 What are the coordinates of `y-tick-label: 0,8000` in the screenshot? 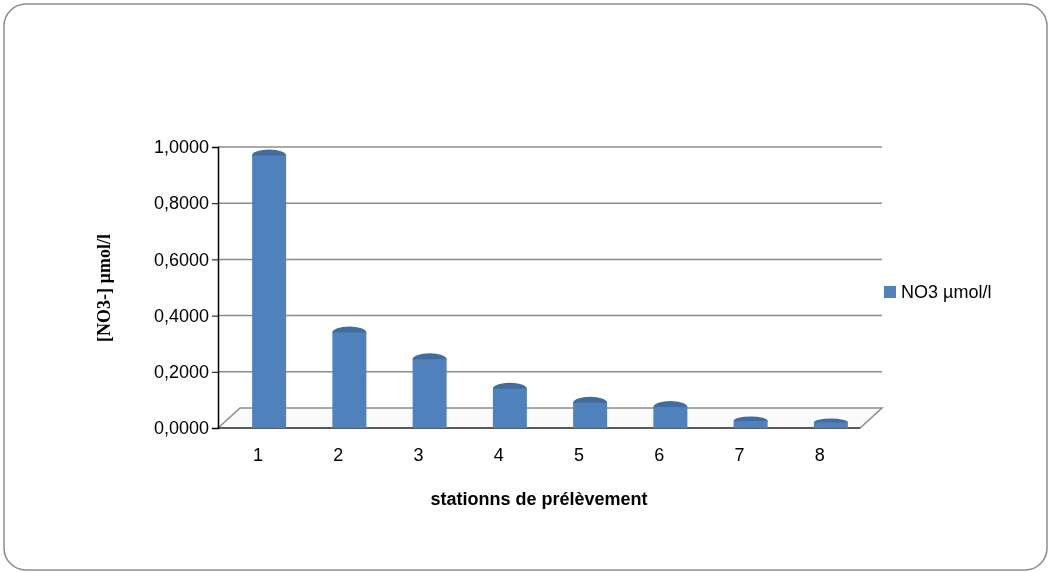 It's located at (181, 203).